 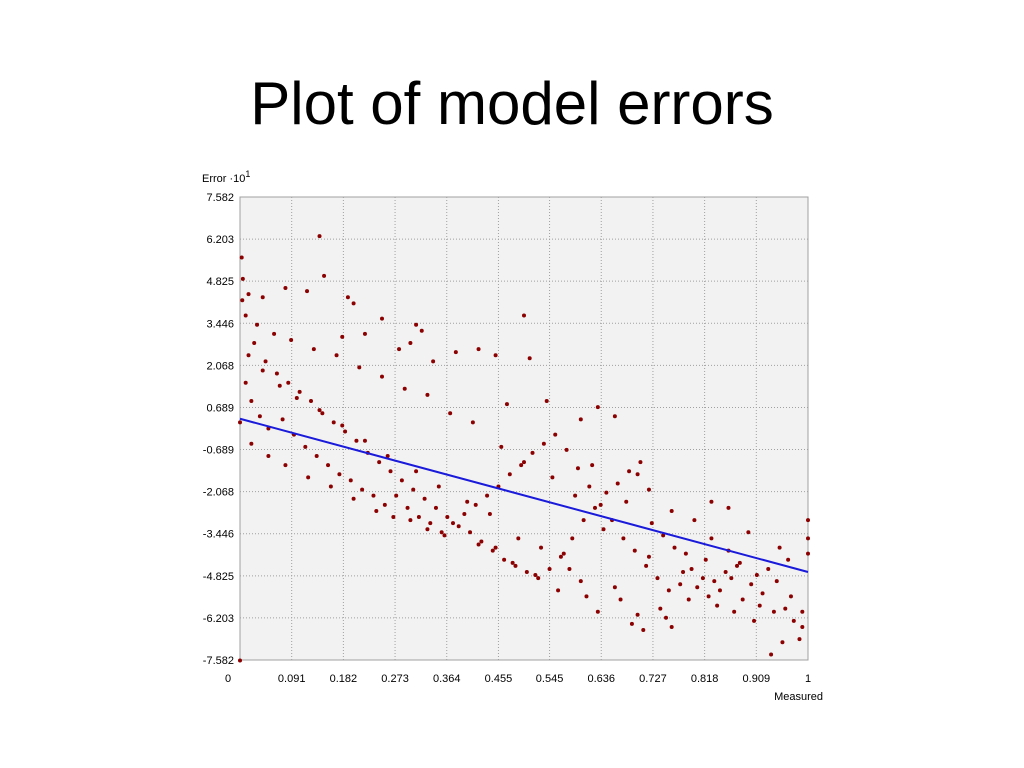 I want to click on x-tick-label: 0.364, so click(x=447, y=679).